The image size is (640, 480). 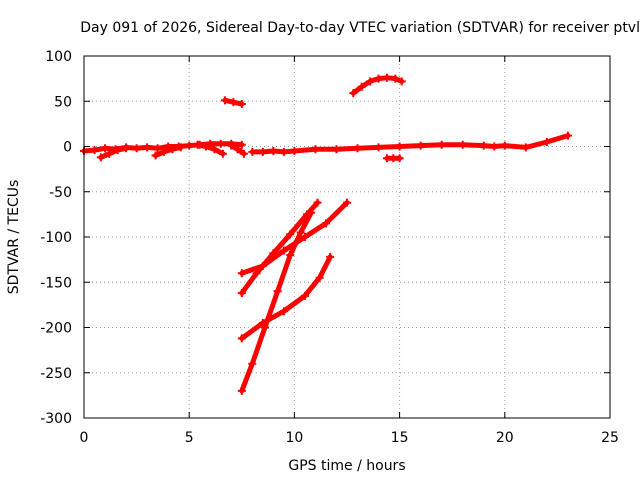 I want to click on x-tick-label: 15, so click(x=400, y=438).